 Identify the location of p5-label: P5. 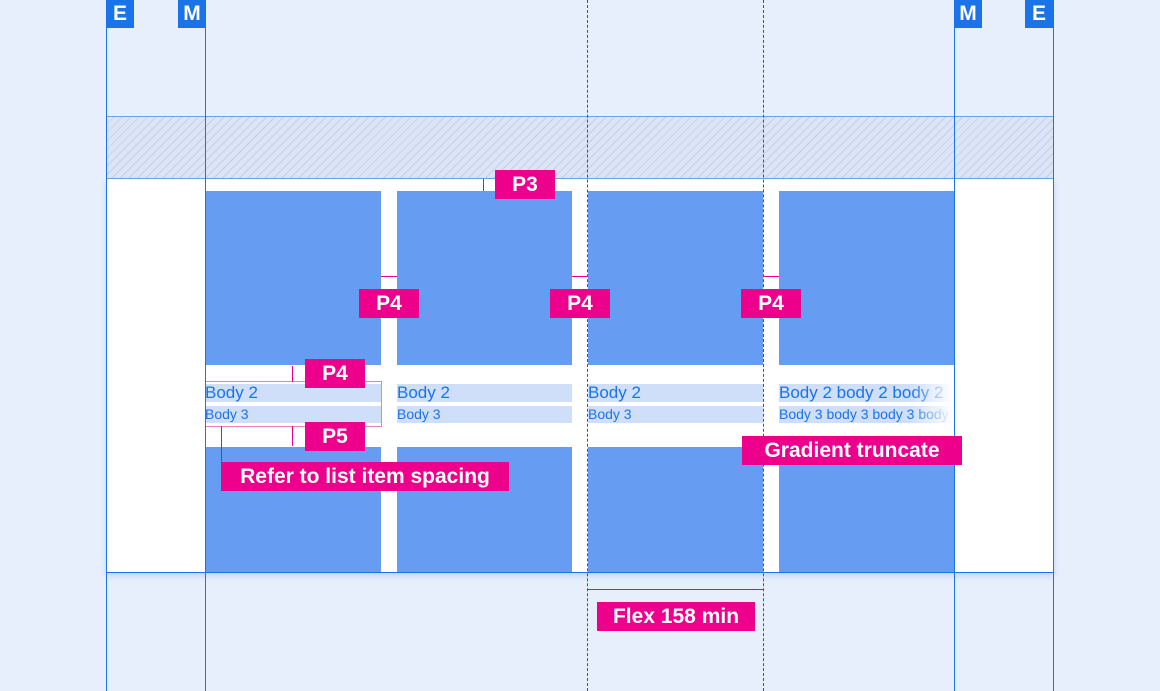
(335, 436).